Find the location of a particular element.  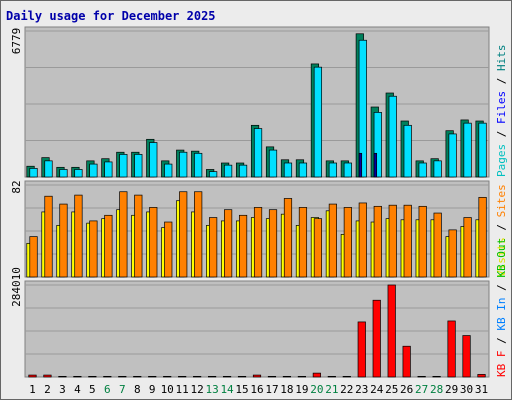

panel-legend: Pages / Files / Hits is located at coordinates (501, 111).